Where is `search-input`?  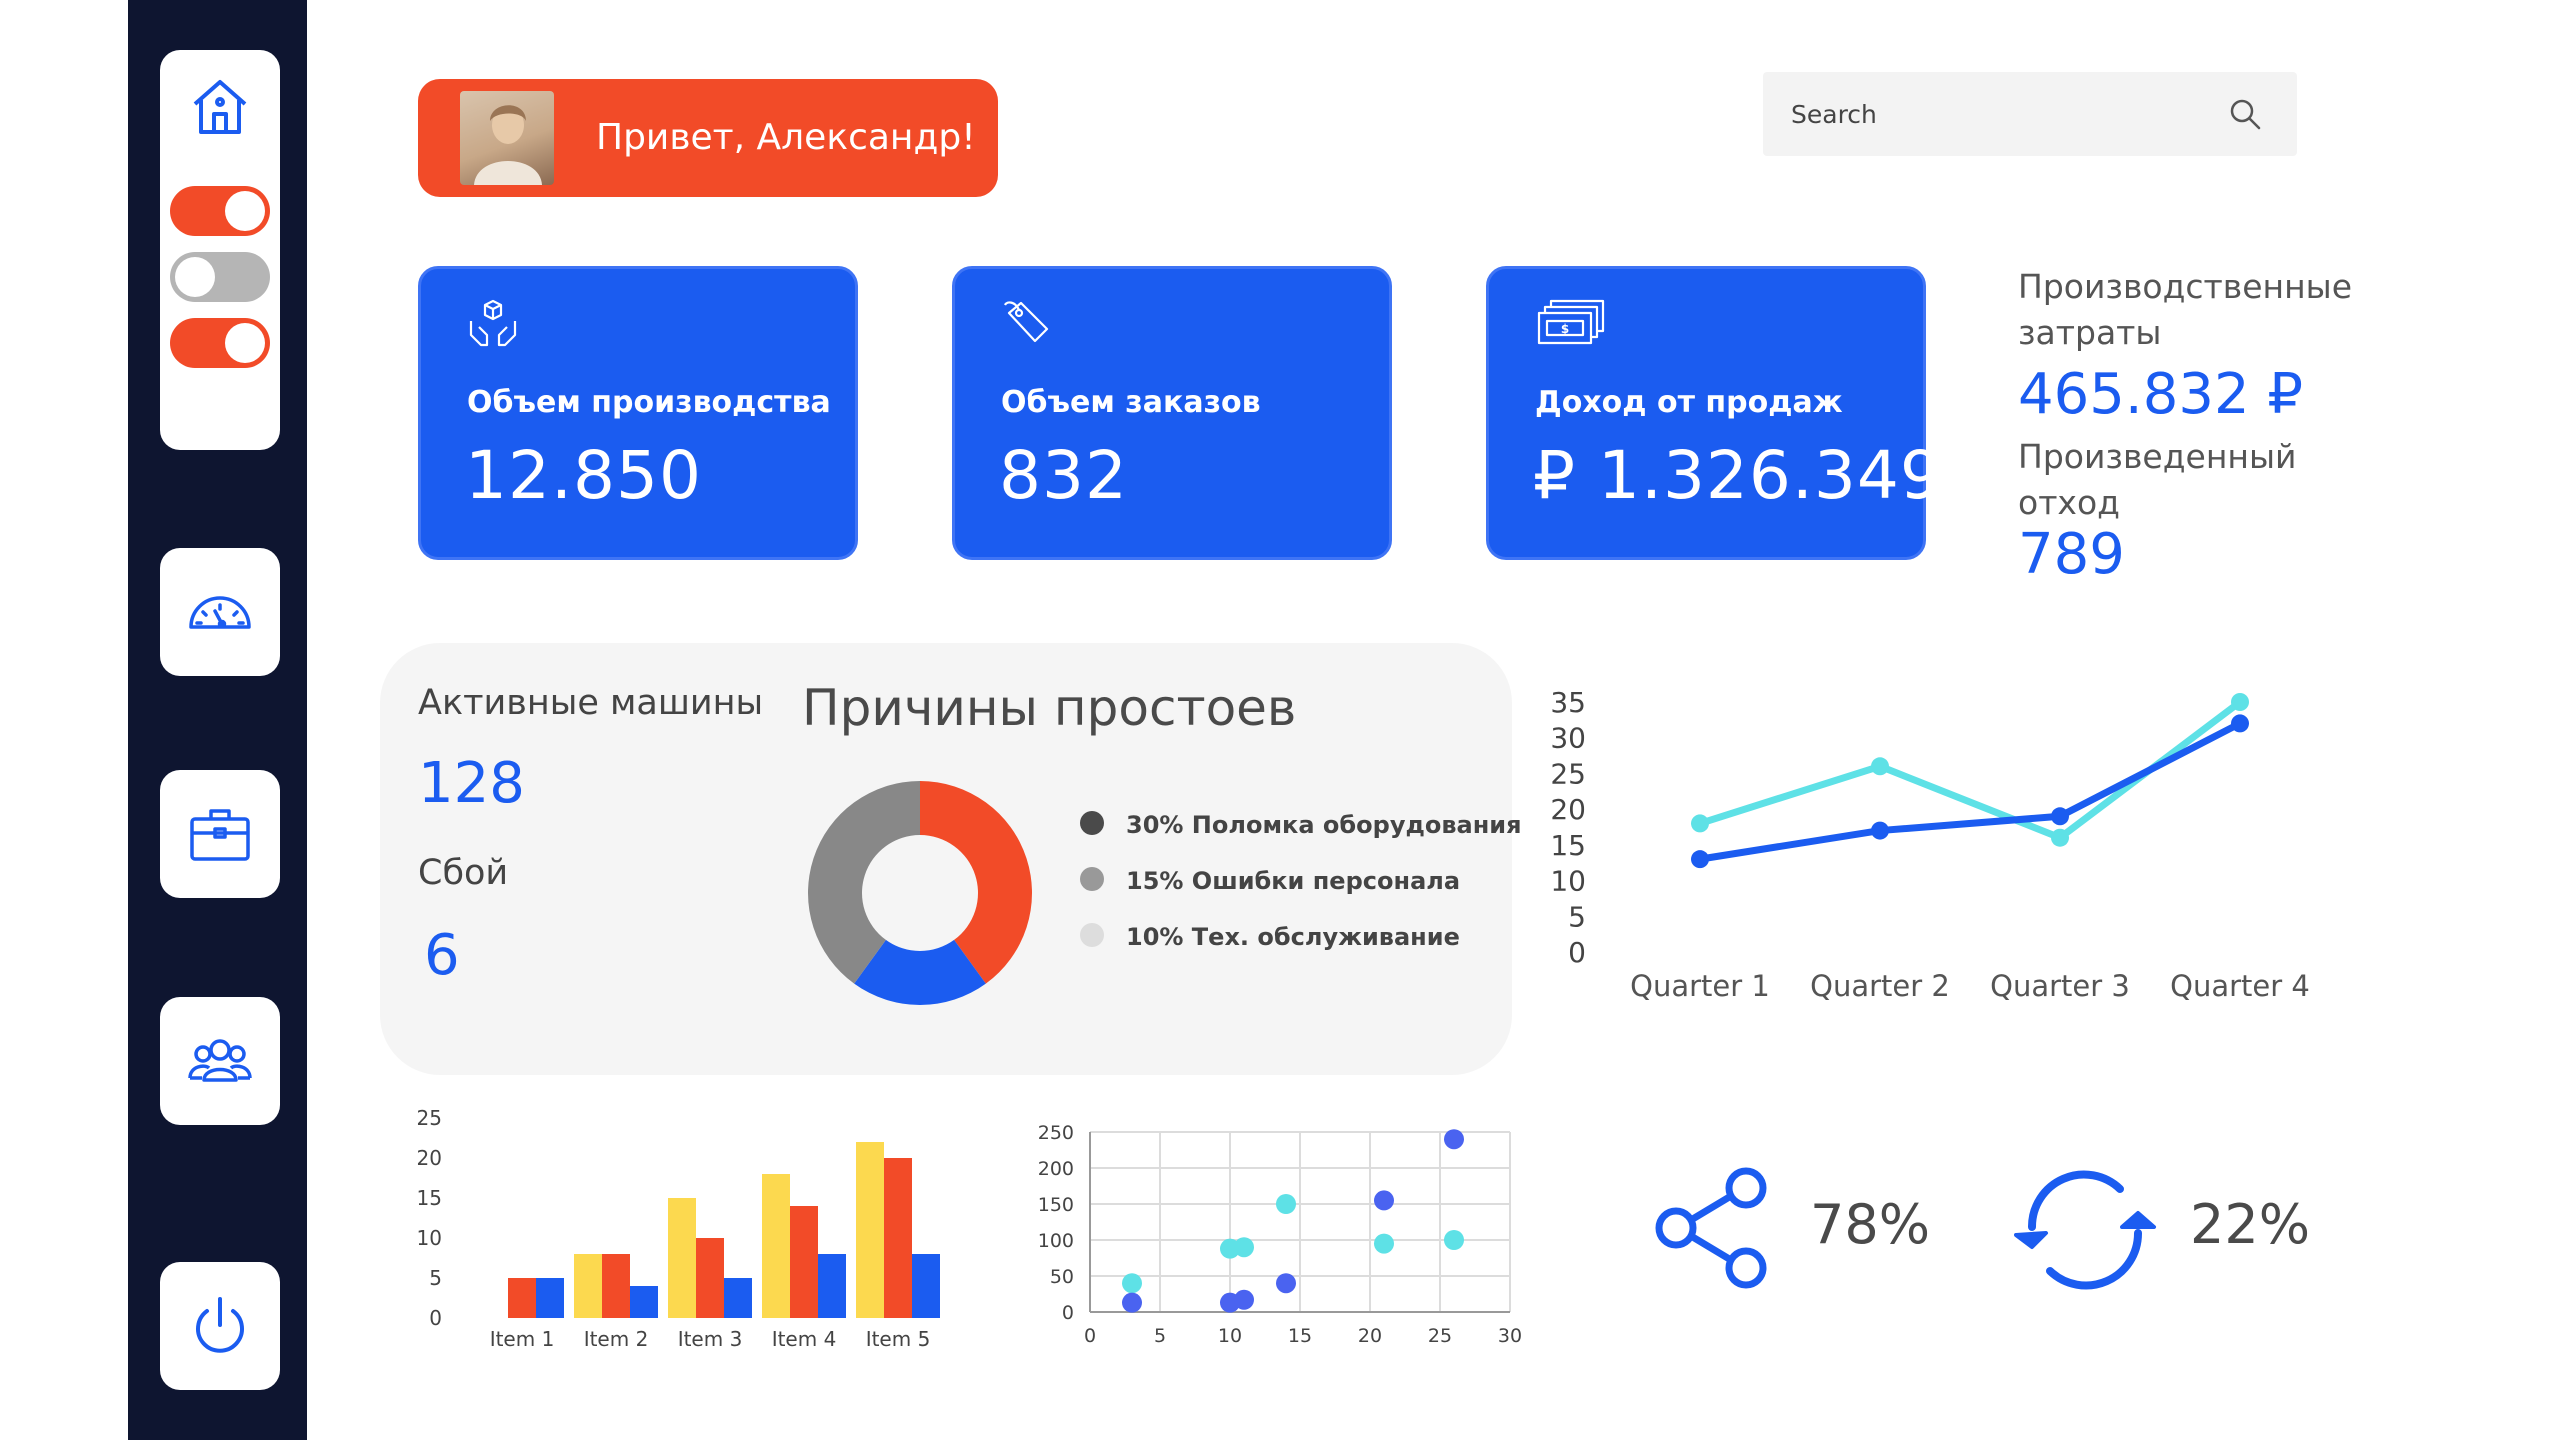 search-input is located at coordinates (1991, 114).